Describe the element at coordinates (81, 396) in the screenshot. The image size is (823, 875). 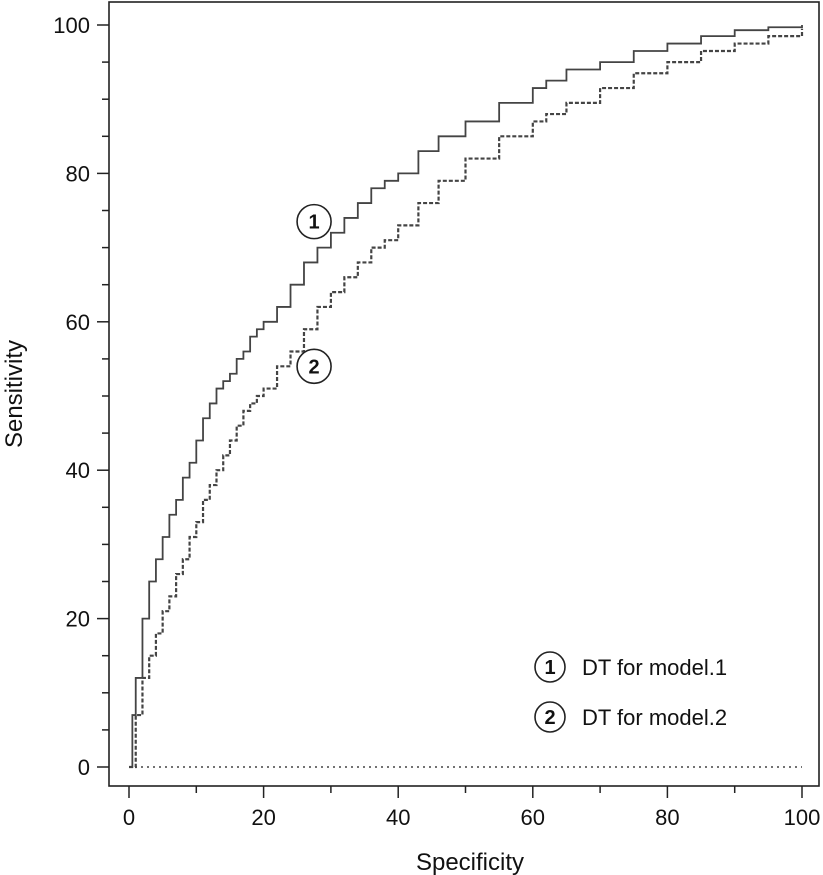
I see `y-axis: 0 20 40 60 80 100` at that location.